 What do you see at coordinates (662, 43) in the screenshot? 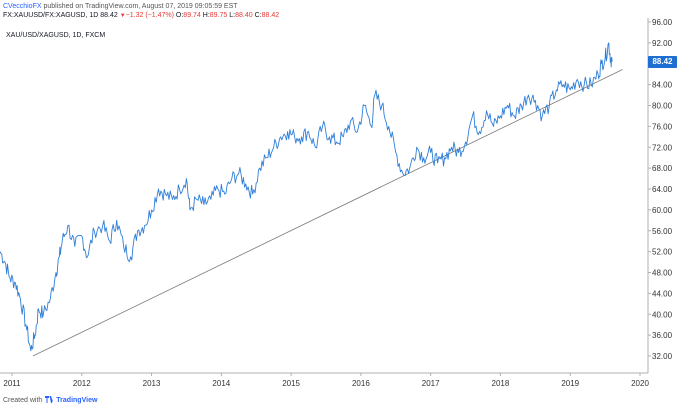
I see `y-tick-label: 92.00` at bounding box center [662, 43].